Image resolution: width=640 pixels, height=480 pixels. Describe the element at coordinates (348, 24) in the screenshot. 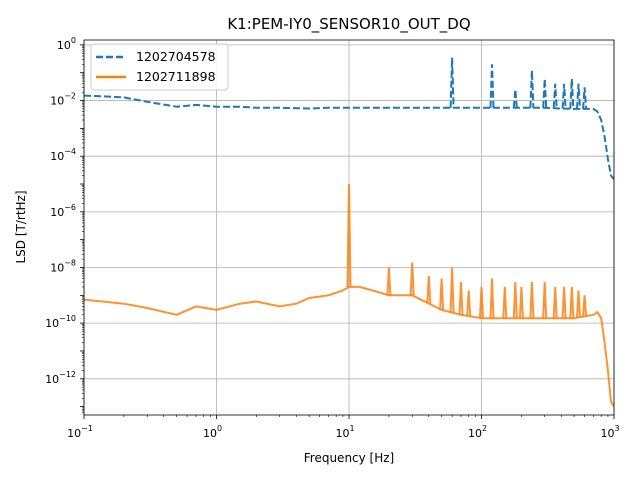

I see `chart-title: K1:PEM-IY0_SENSOR10_OUT_DQ` at that location.